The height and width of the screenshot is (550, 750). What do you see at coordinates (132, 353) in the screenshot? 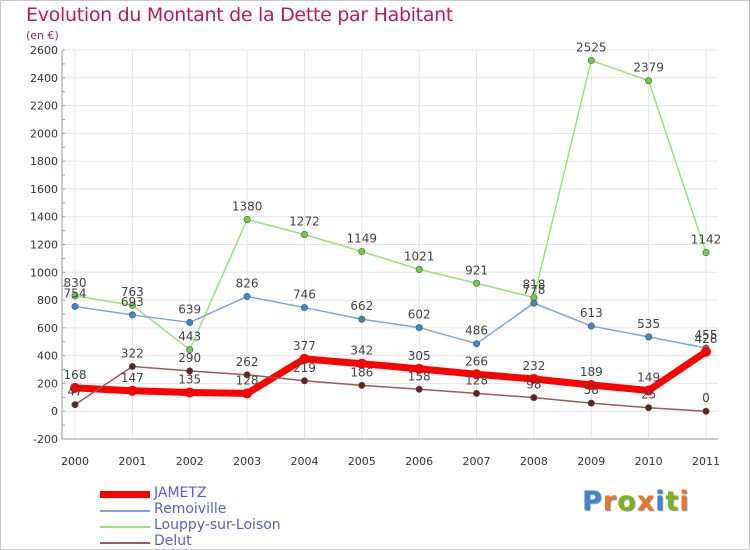
I see `data-label: 322` at bounding box center [132, 353].